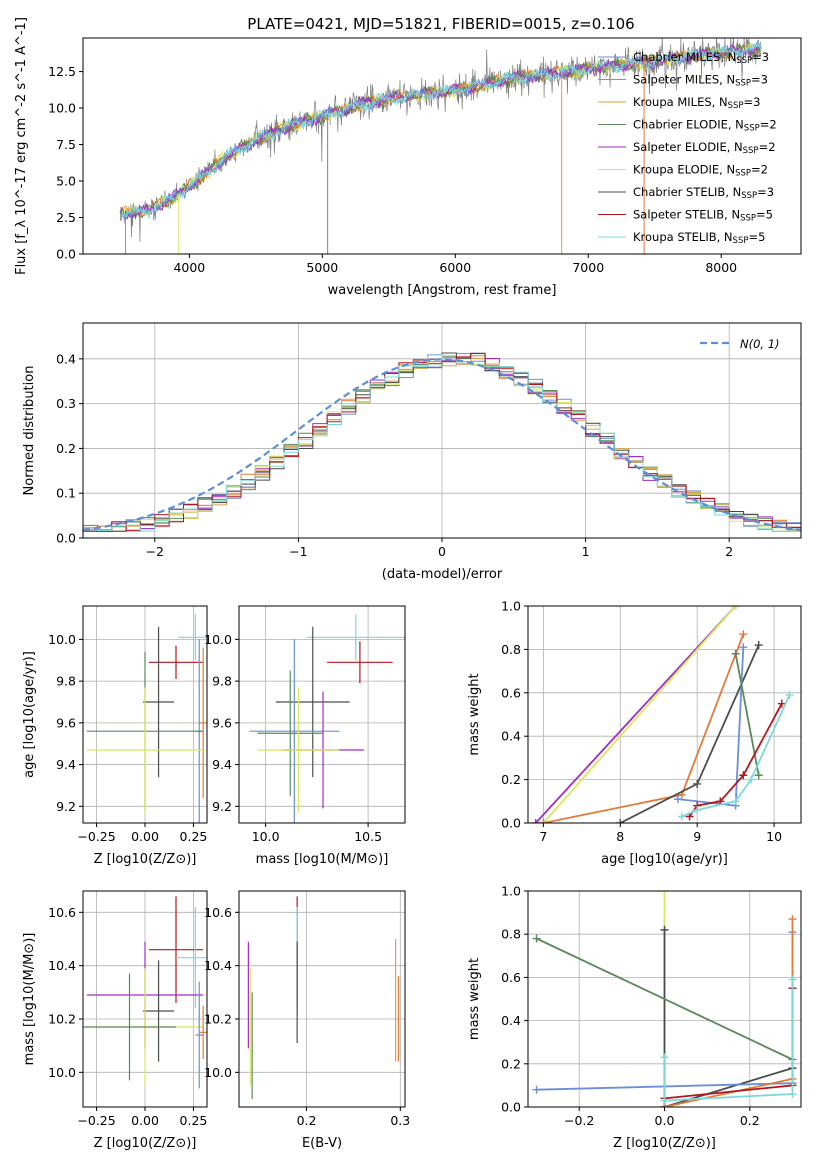 This screenshot has width=819, height=1170. What do you see at coordinates (711, 727) in the screenshot?
I see `weight-line-chabrier-miles` at bounding box center [711, 727].